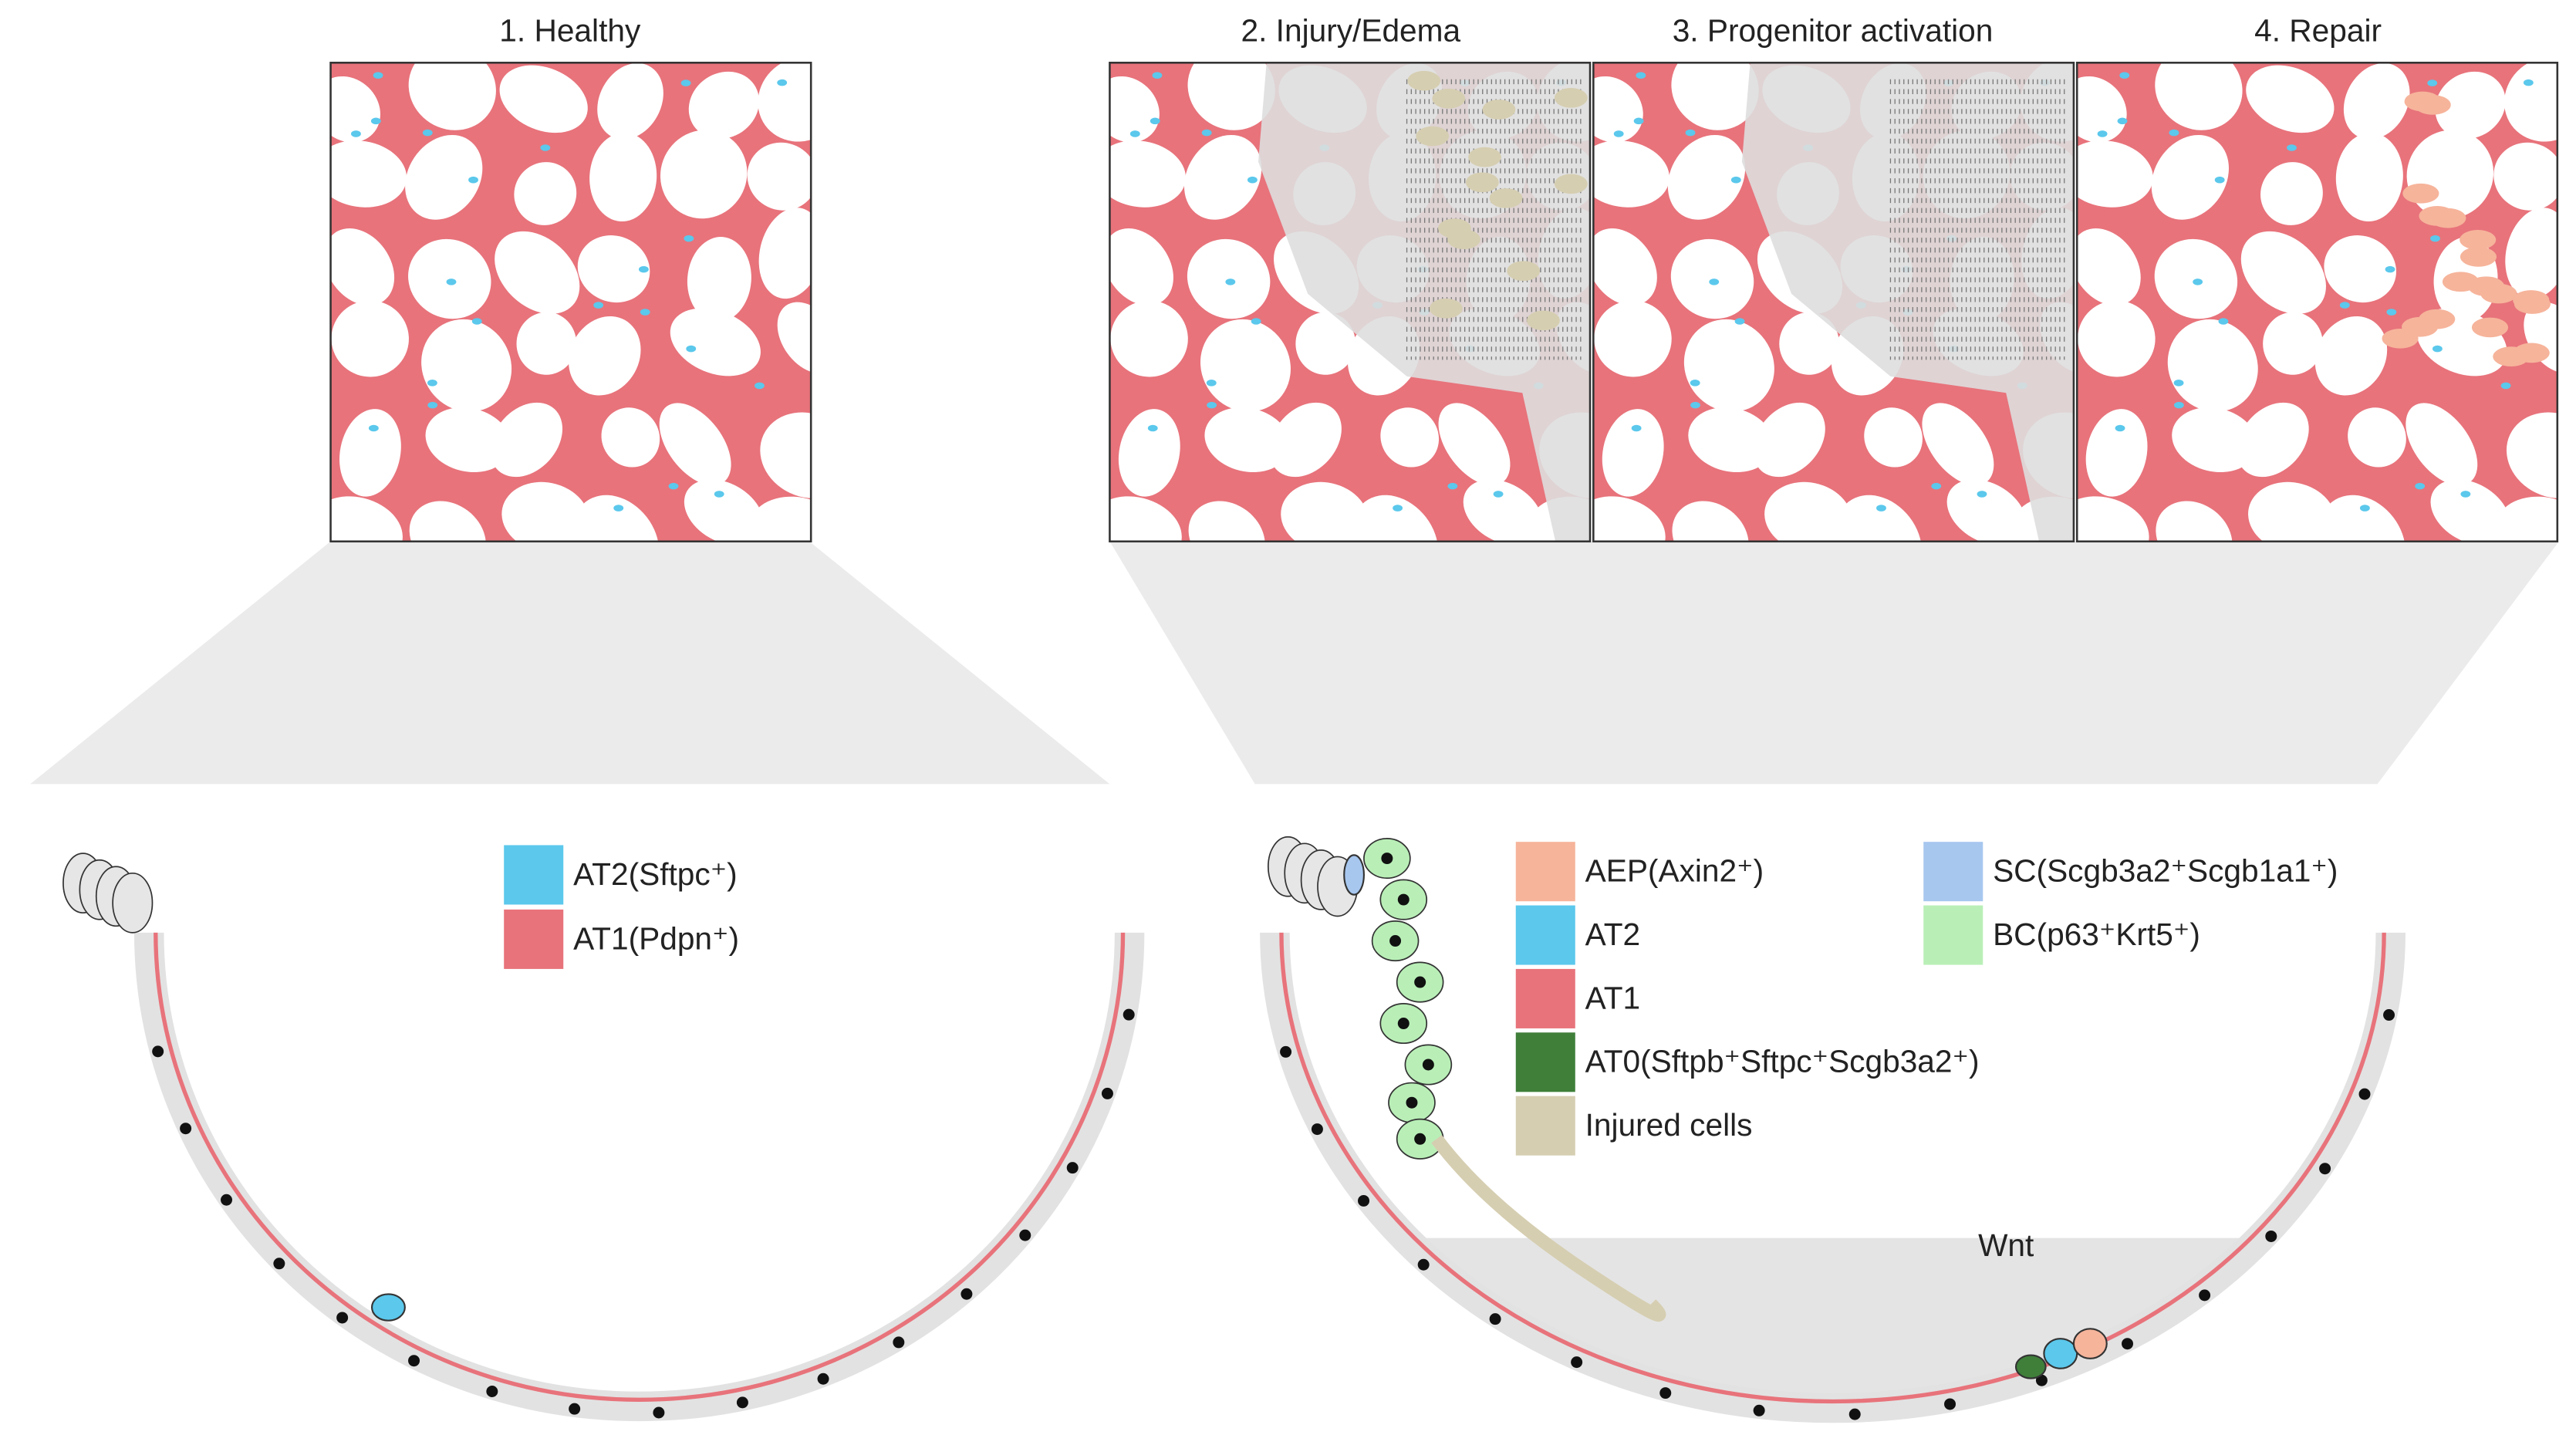  I want to click on aep-repair, so click(2486, 286).